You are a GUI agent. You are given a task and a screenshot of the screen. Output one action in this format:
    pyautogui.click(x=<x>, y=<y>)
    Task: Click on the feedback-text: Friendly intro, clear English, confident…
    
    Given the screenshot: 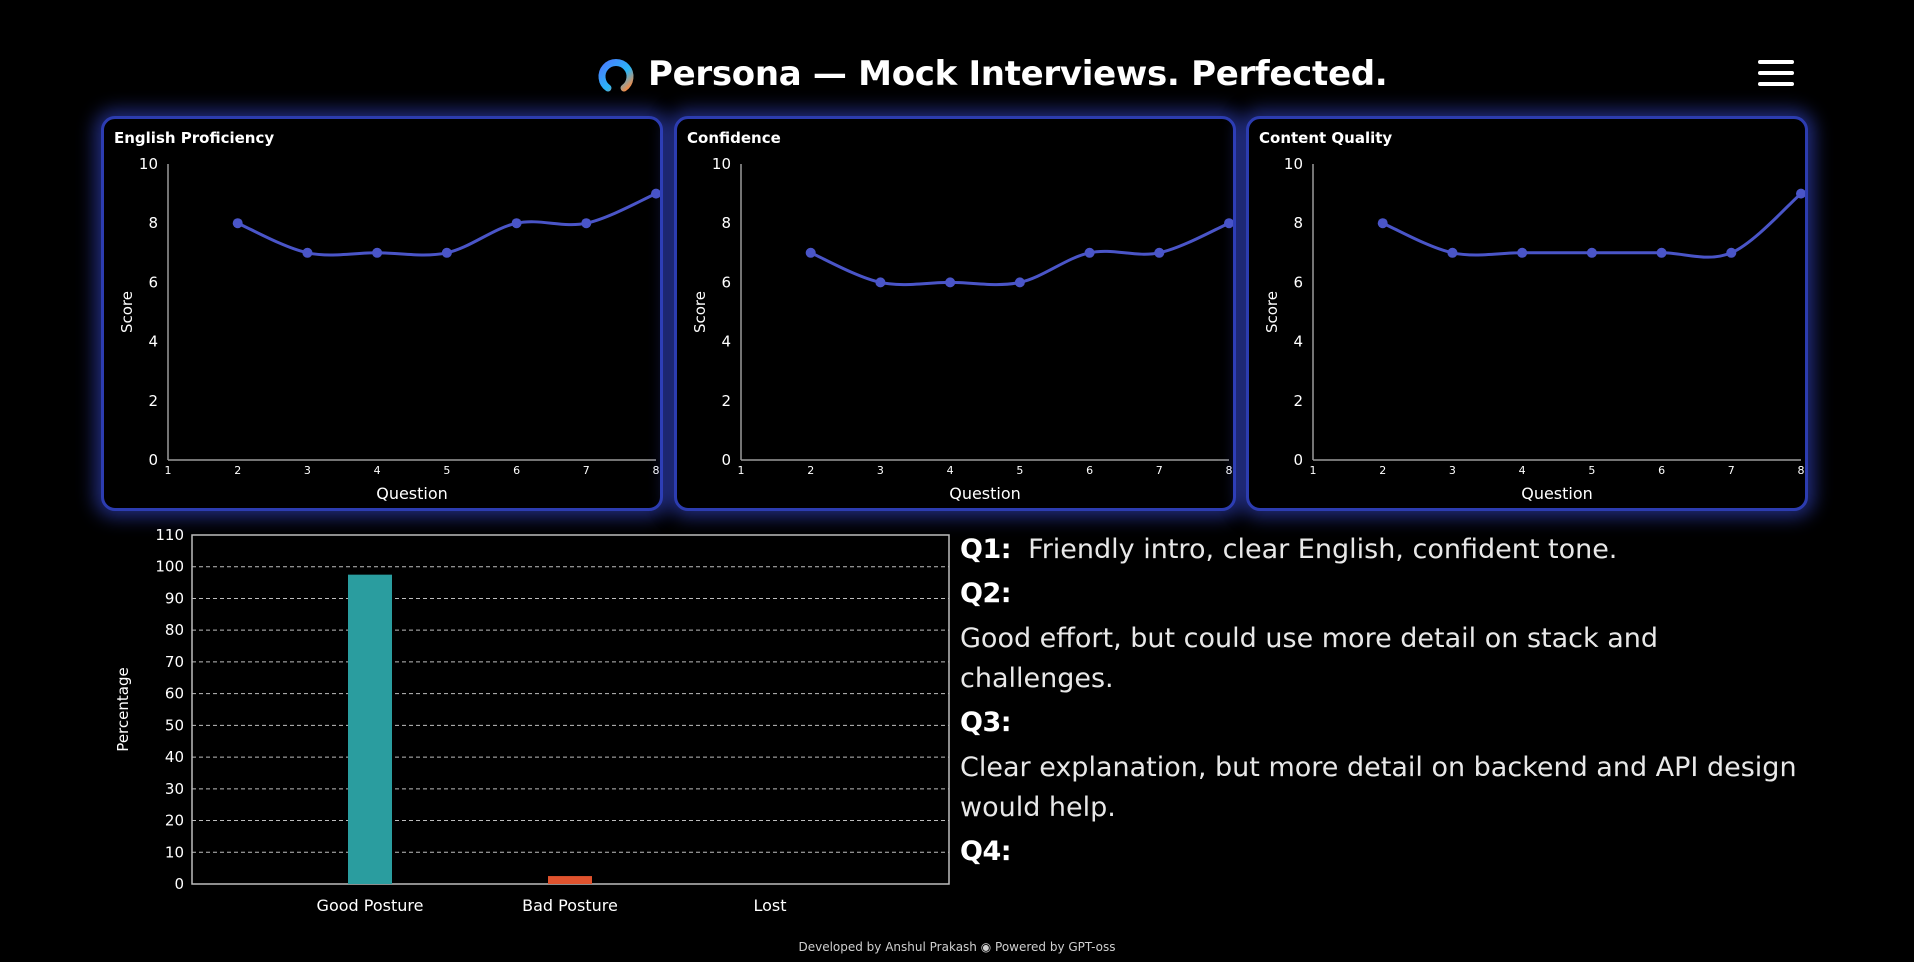 What is the action you would take?
    pyautogui.click(x=1323, y=549)
    